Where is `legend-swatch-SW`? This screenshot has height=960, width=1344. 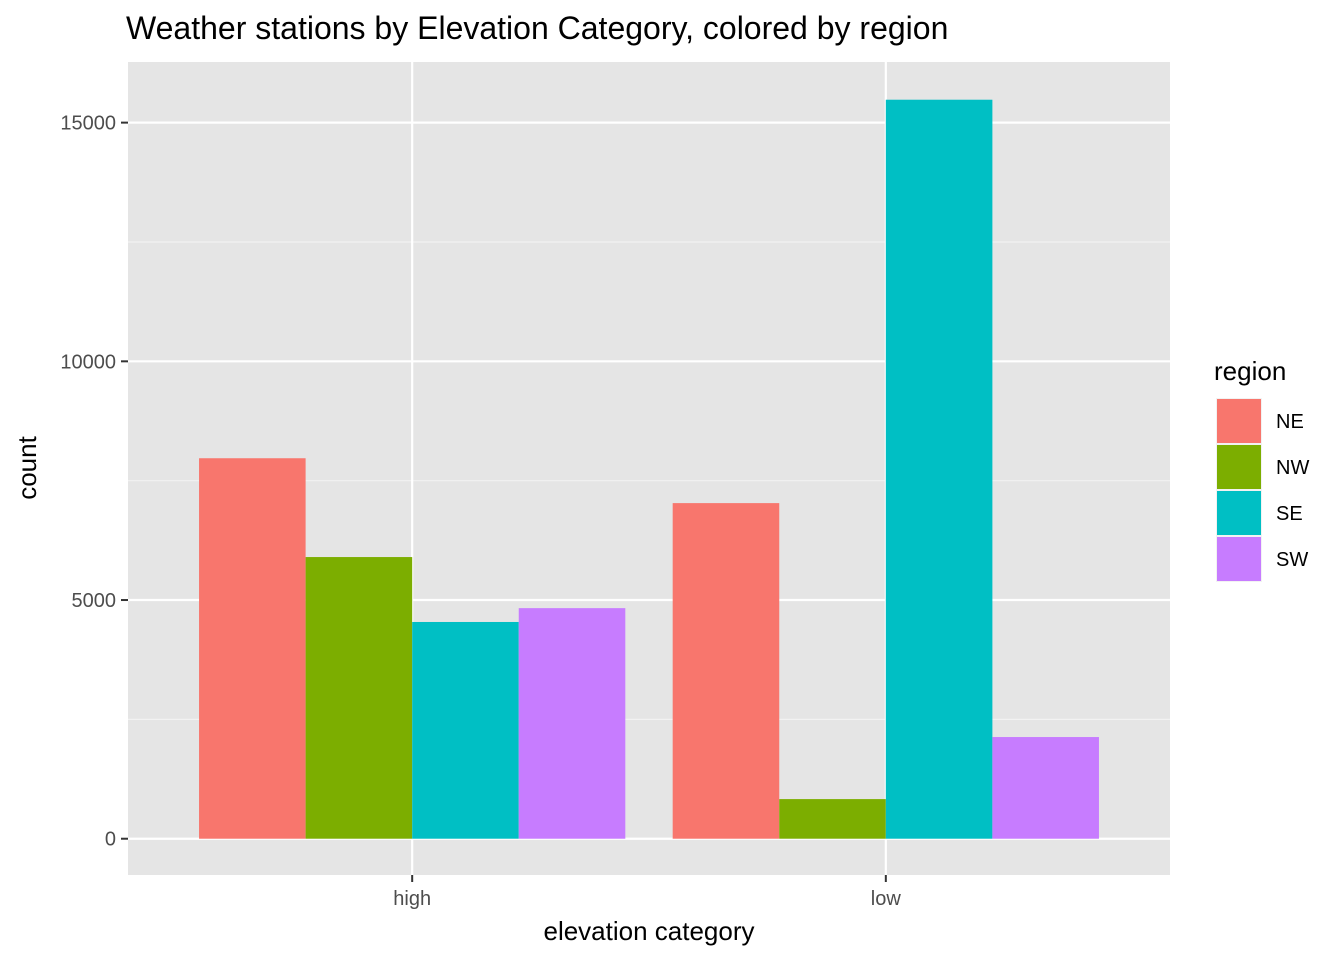
legend-swatch-SW is located at coordinates (1239, 559).